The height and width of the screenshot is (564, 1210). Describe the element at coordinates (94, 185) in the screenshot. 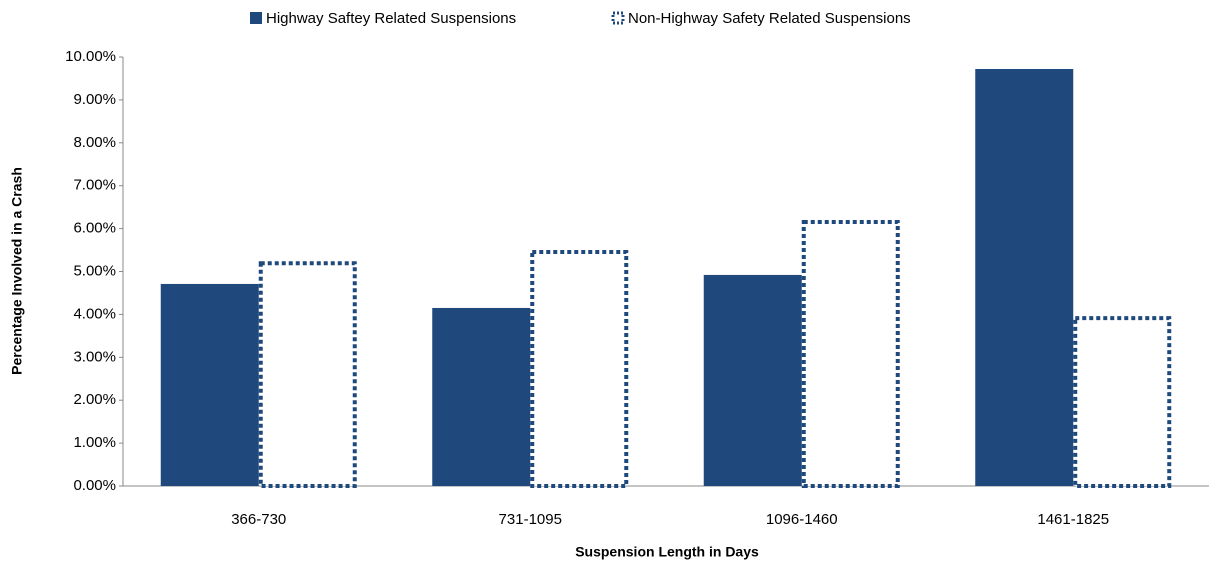

I see `y-tick-label: 7.00%` at that location.